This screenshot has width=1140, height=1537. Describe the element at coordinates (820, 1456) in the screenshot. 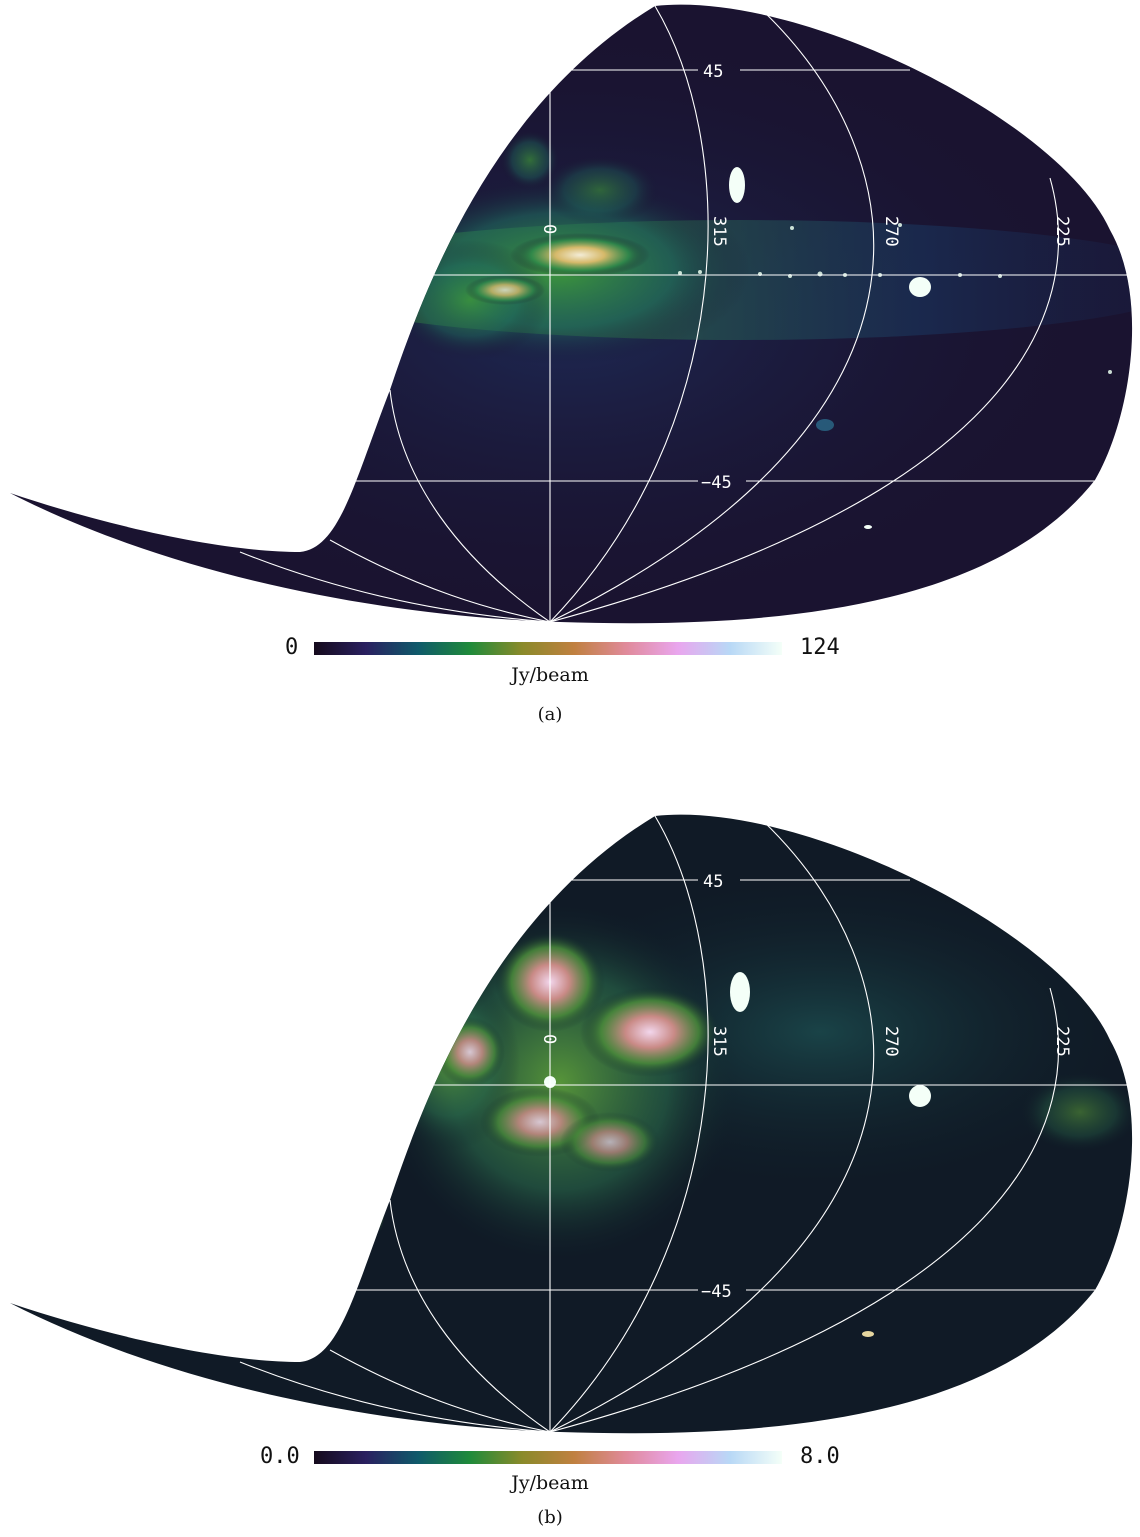

I see `colorbar-max: 8.0` at that location.